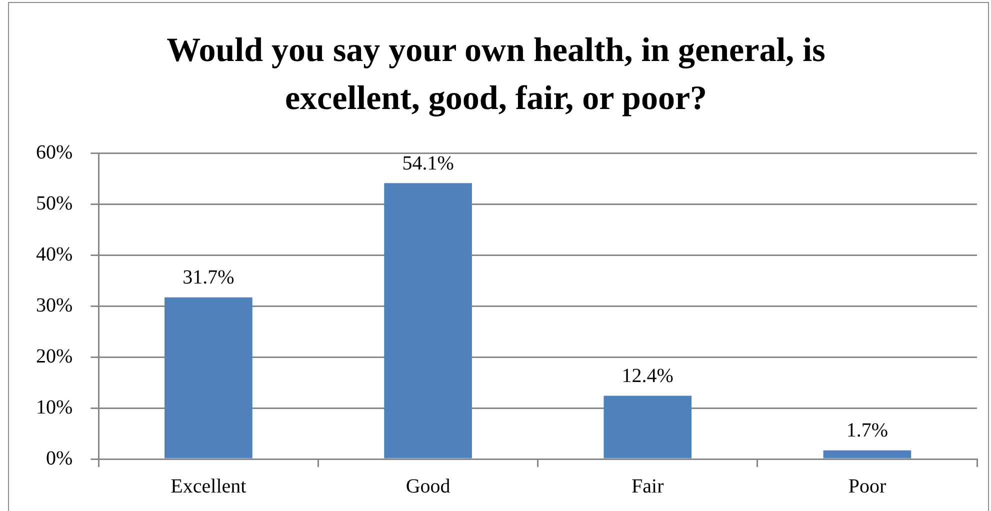 The image size is (991, 511). What do you see at coordinates (54, 152) in the screenshot?
I see `y-tick-label: 60%` at bounding box center [54, 152].